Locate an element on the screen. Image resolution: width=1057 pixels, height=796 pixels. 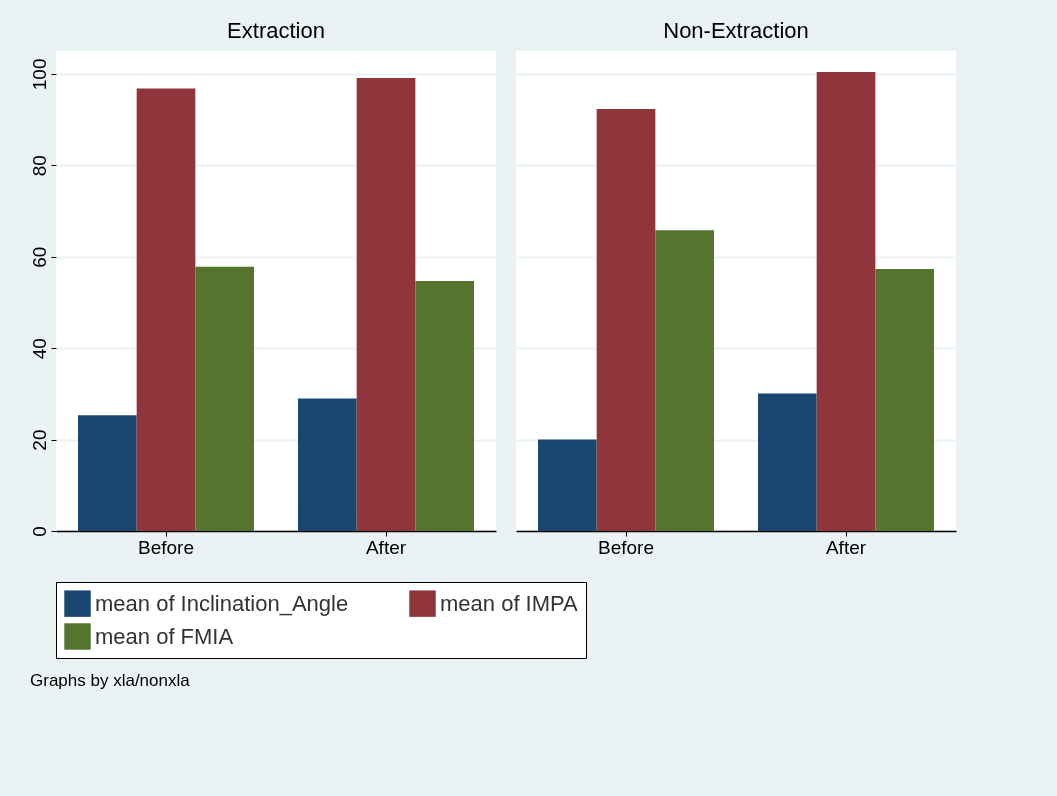
legend-label: mean of Inclination_Angle is located at coordinates (222, 603).